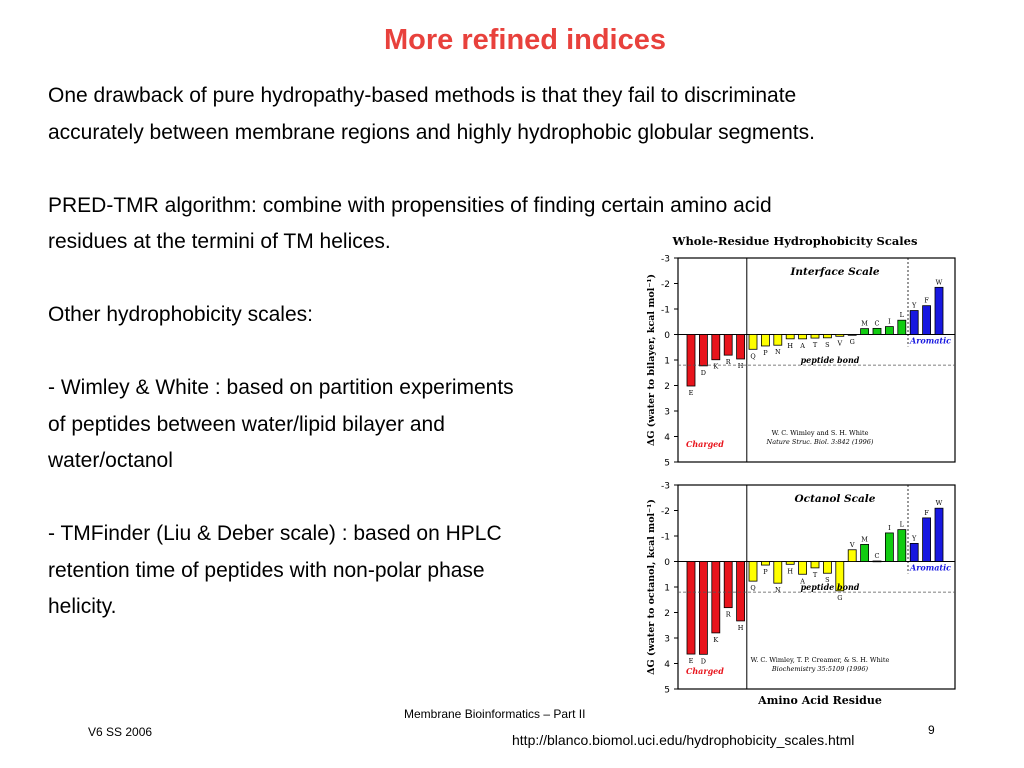  What do you see at coordinates (180, 314) in the screenshot?
I see `body-line: Other hydrophobicity scales:` at bounding box center [180, 314].